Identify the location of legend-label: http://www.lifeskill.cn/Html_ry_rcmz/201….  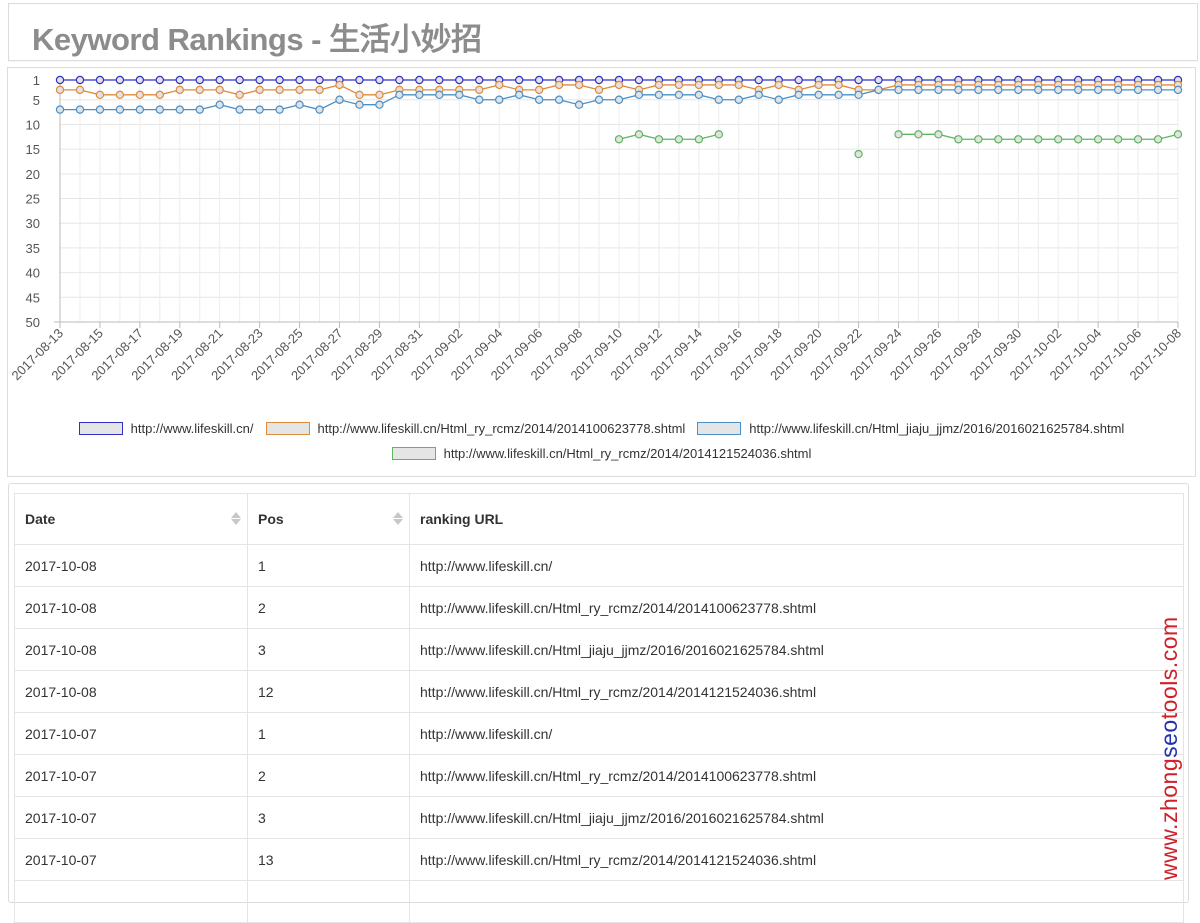
(627, 453).